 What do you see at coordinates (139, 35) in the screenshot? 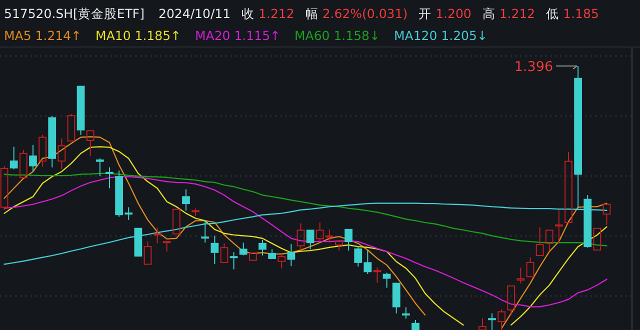
I see `text: MA10 1.185↑` at bounding box center [139, 35].